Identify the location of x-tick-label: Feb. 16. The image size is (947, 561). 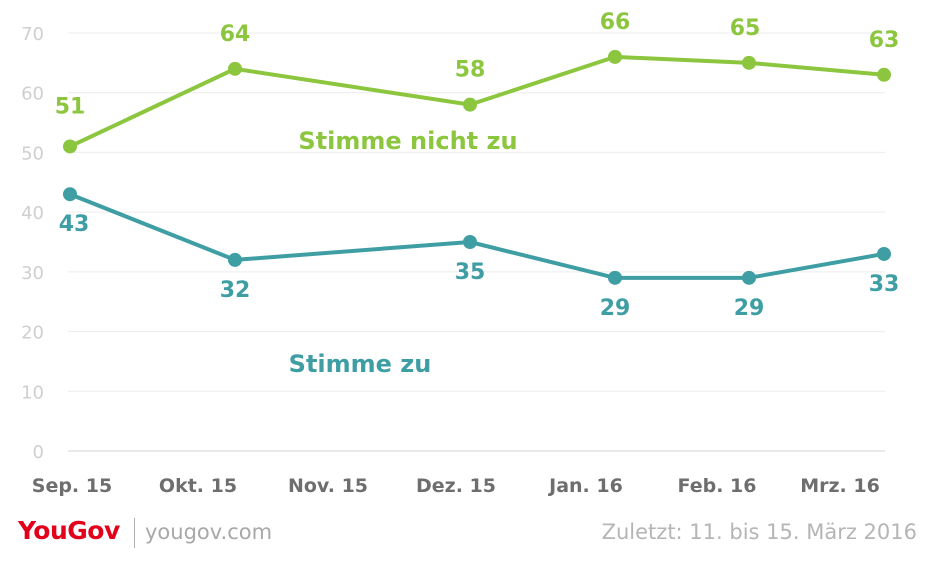
(717, 486).